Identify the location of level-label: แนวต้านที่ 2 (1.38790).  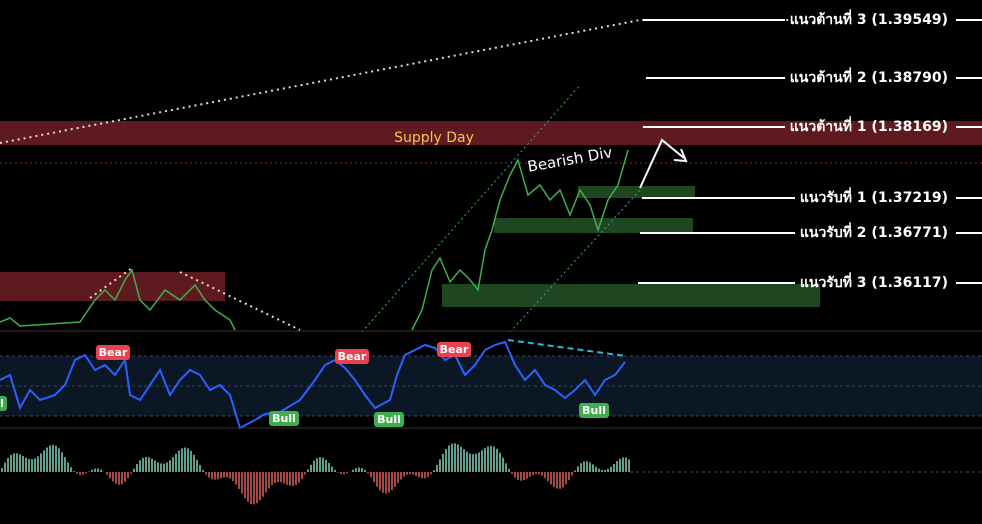
(869, 76).